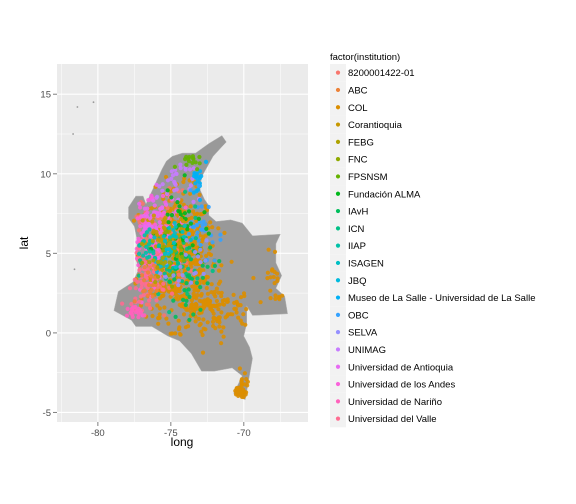 The height and width of the screenshot is (504, 576). What do you see at coordinates (358, 160) in the screenshot?
I see `legend-label: FNC` at bounding box center [358, 160].